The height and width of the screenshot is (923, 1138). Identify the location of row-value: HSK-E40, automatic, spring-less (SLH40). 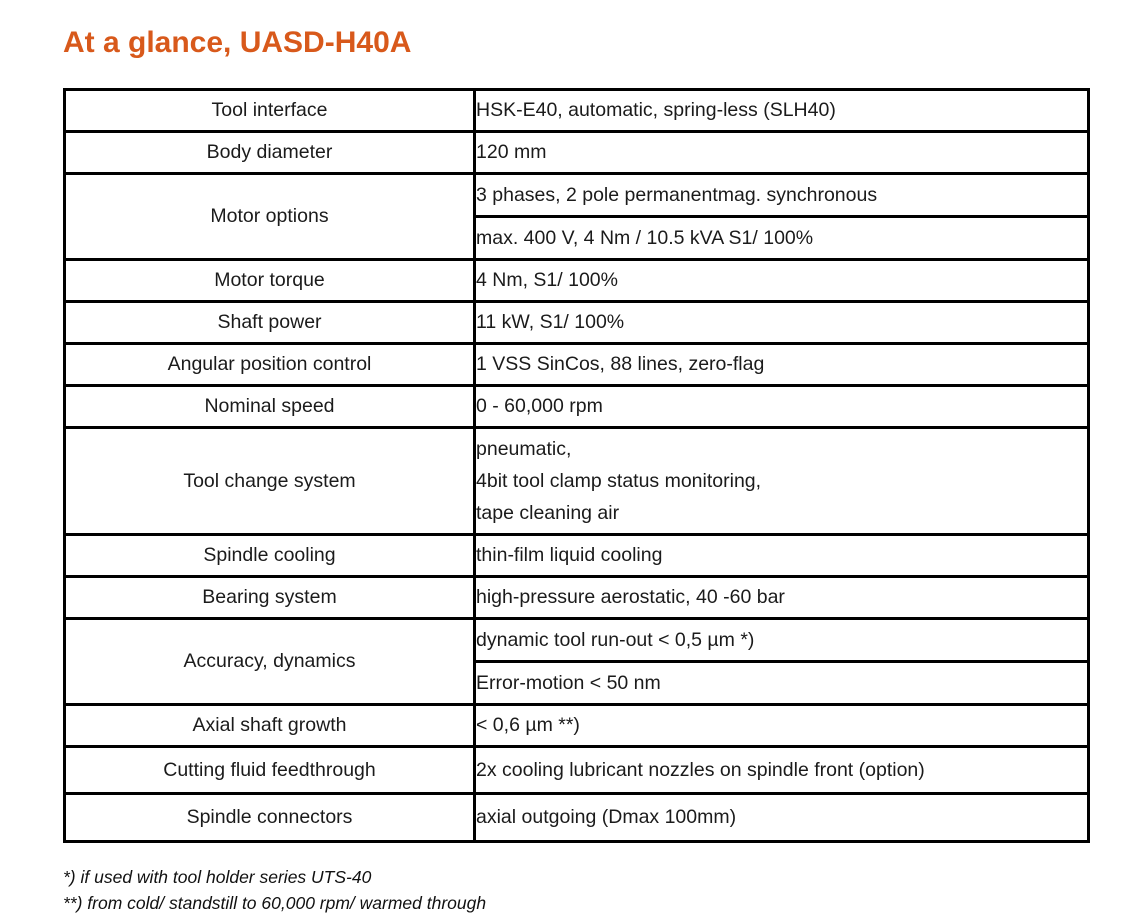
(781, 110).